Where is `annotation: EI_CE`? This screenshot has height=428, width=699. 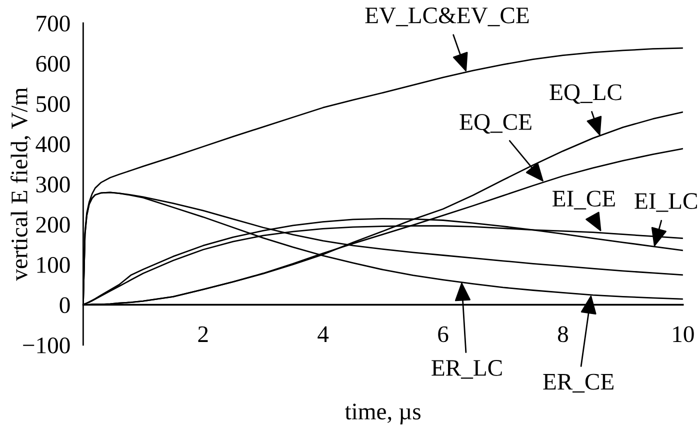 annotation: EI_CE is located at coordinates (583, 200).